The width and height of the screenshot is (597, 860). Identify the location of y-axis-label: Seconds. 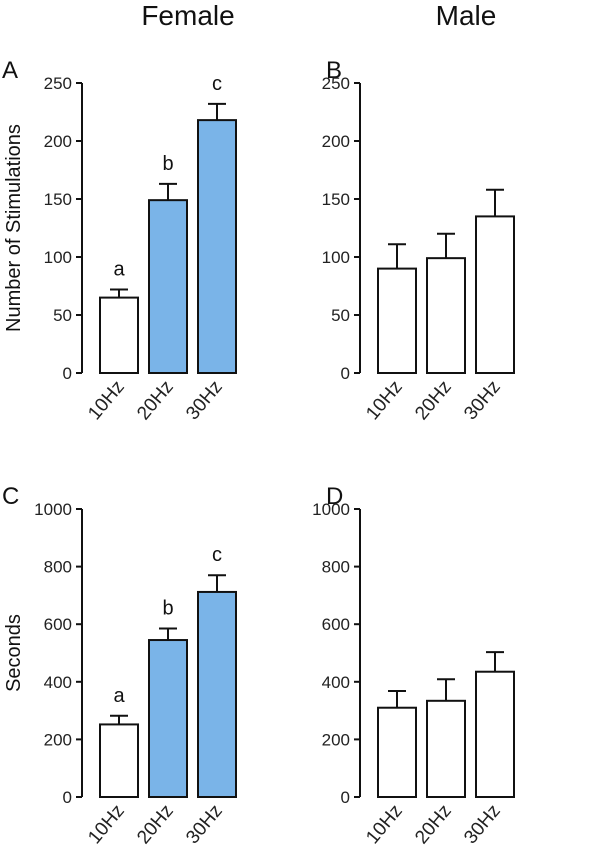
(14, 653).